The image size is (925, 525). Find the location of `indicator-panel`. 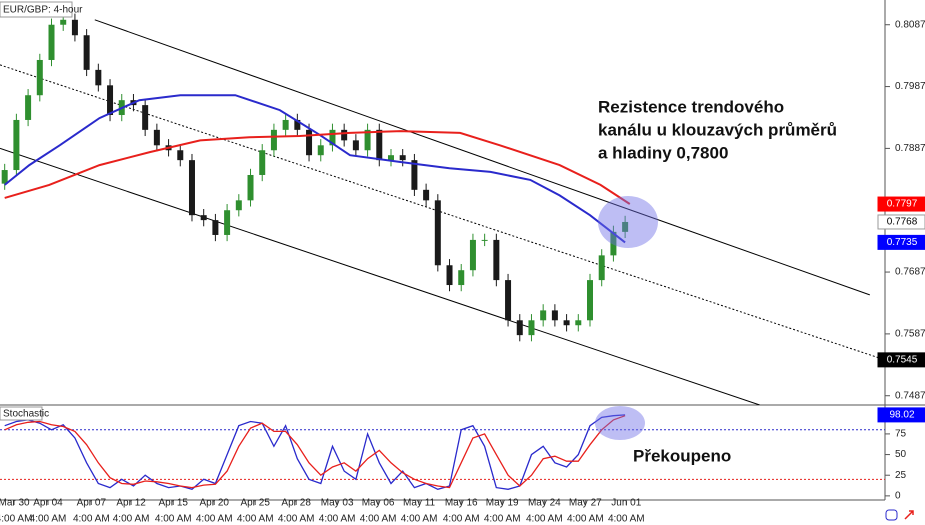

indicator-panel is located at coordinates (442, 452).